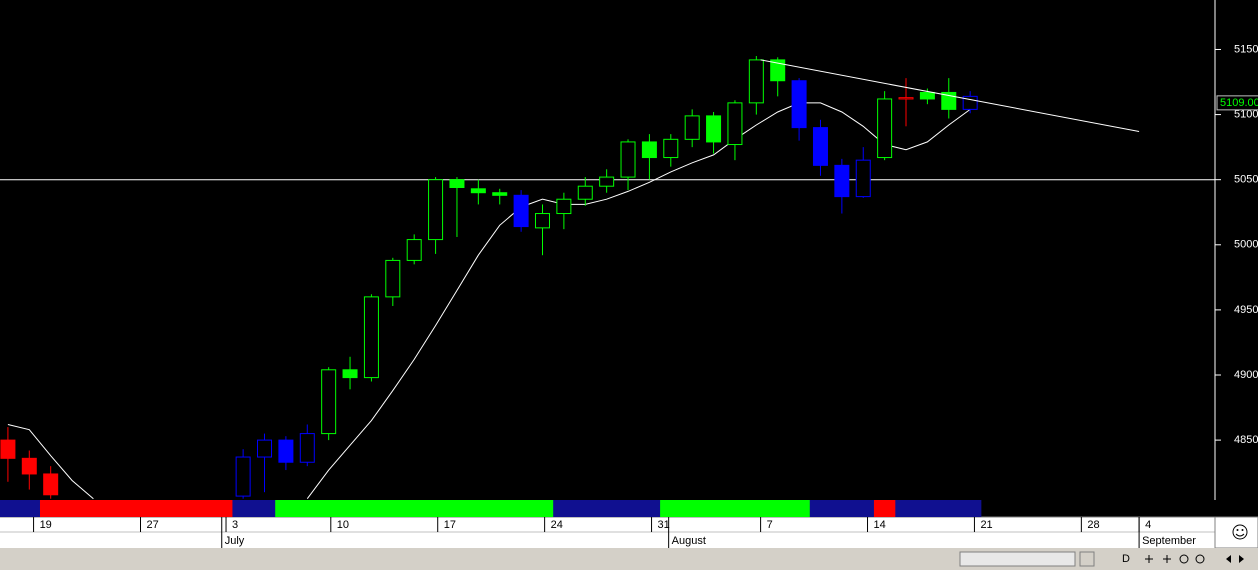  I want to click on x-tick-label: 19, so click(46, 525).